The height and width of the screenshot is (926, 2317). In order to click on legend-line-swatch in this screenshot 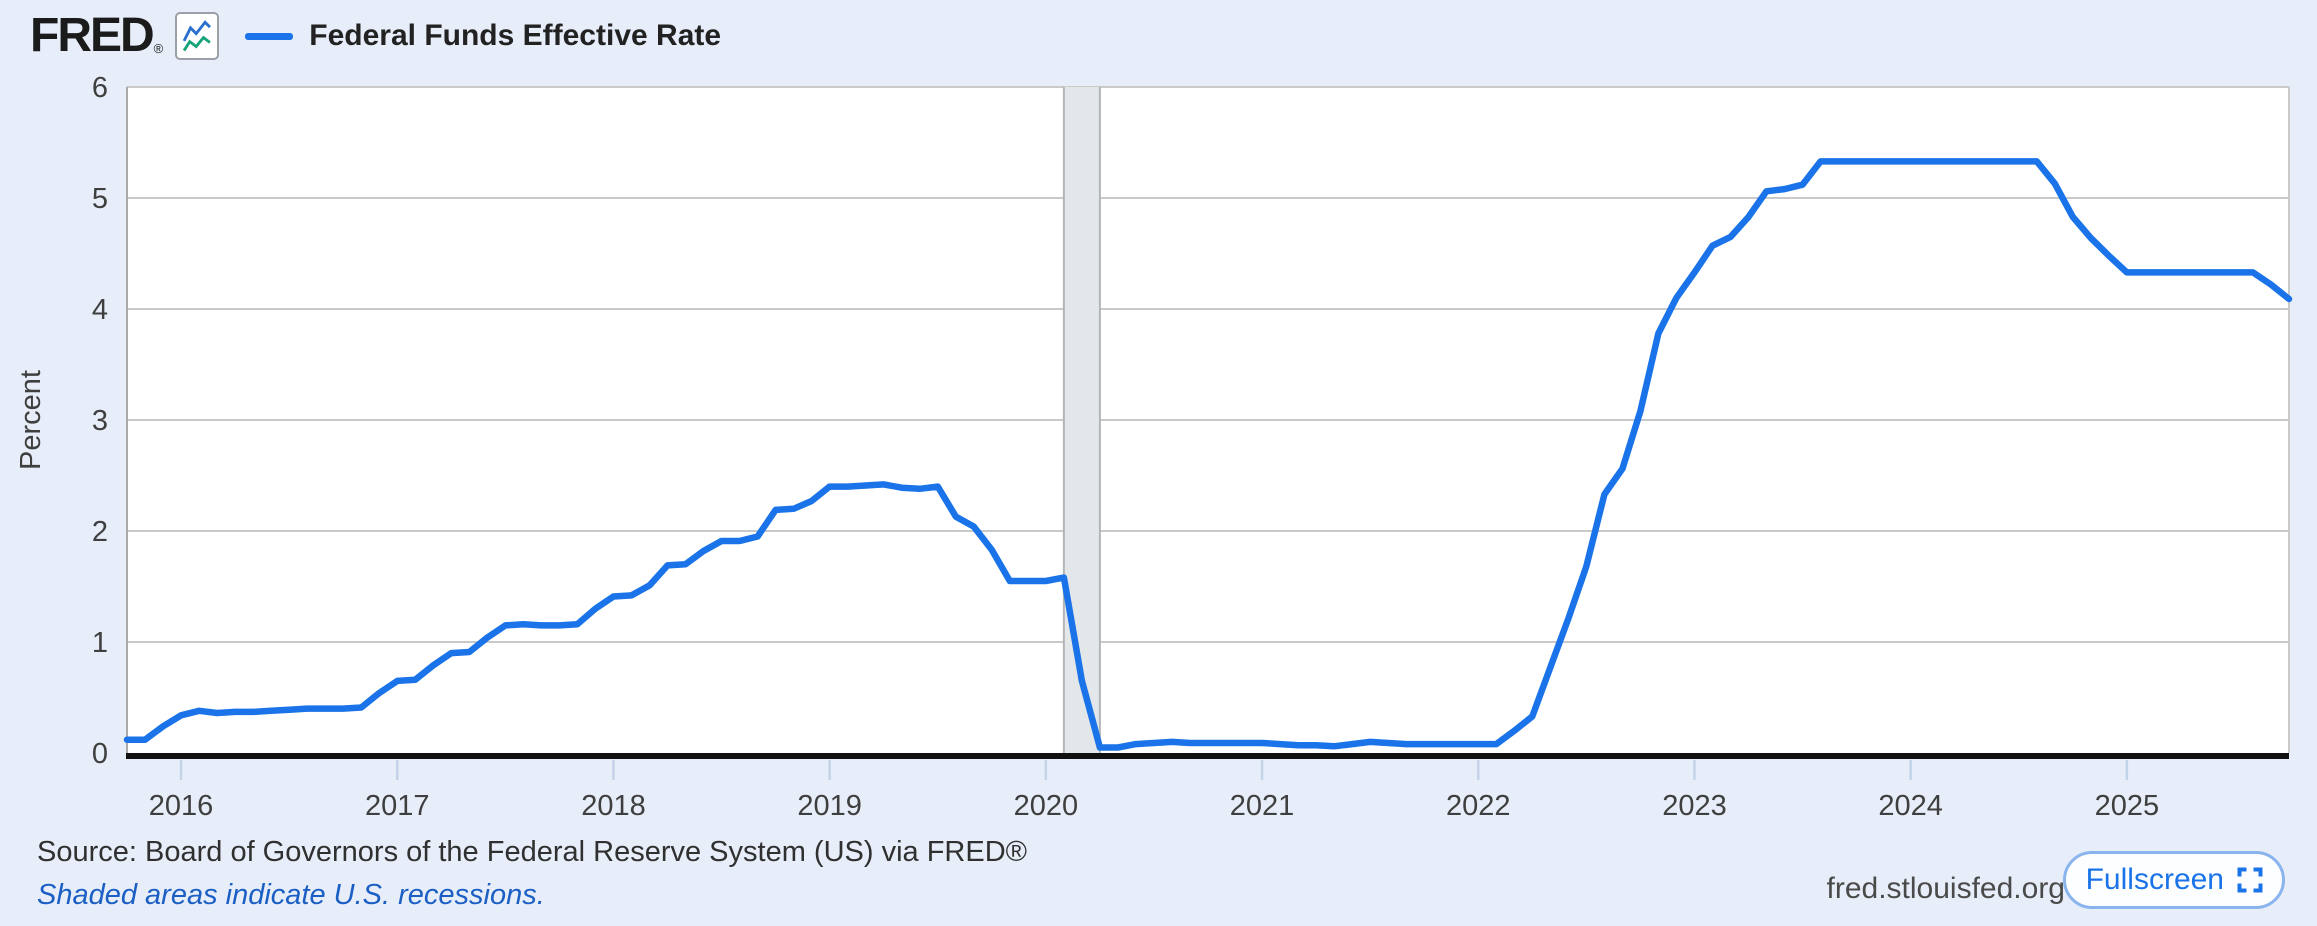, I will do `click(269, 36)`.